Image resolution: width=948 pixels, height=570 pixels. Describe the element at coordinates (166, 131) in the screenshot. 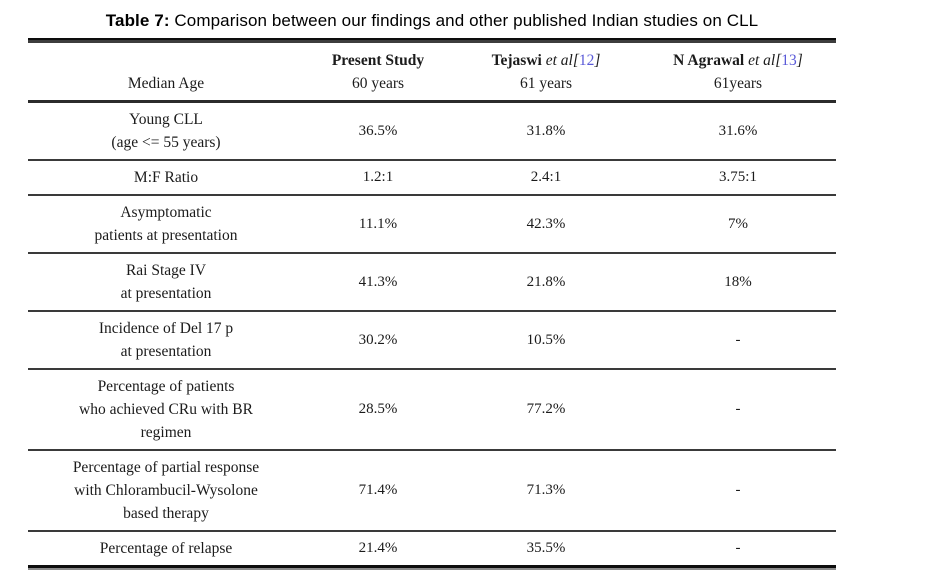

I see `row-label: Young CLL (age <= 55 years)` at that location.